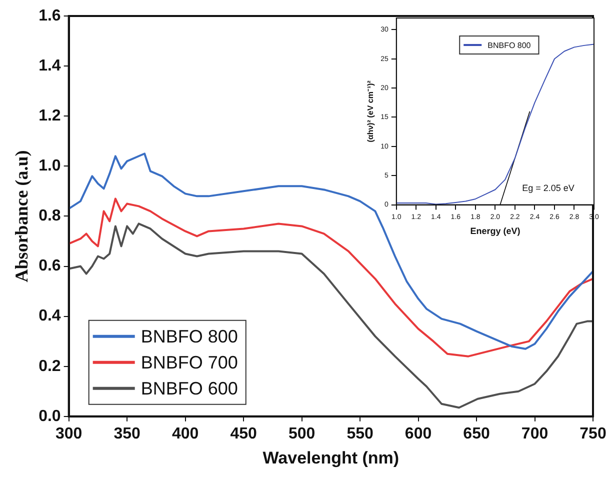  What do you see at coordinates (49, 216) in the screenshot?
I see `y-tick-label: 0.8` at bounding box center [49, 216].